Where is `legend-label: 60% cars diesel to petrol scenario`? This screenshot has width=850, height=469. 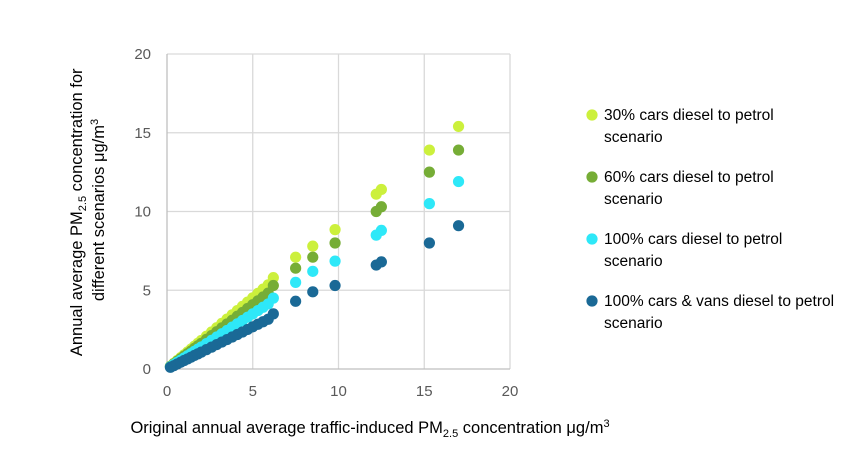 legend-label: 60% cars diesel to petrol scenario is located at coordinates (689, 188).